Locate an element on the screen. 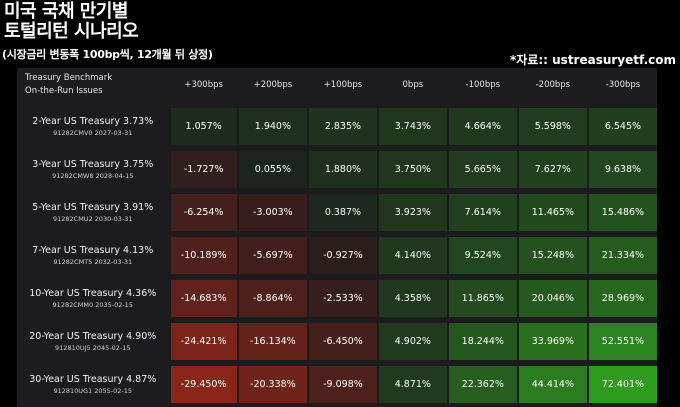  return-cell: -14.683% is located at coordinates (203, 297).